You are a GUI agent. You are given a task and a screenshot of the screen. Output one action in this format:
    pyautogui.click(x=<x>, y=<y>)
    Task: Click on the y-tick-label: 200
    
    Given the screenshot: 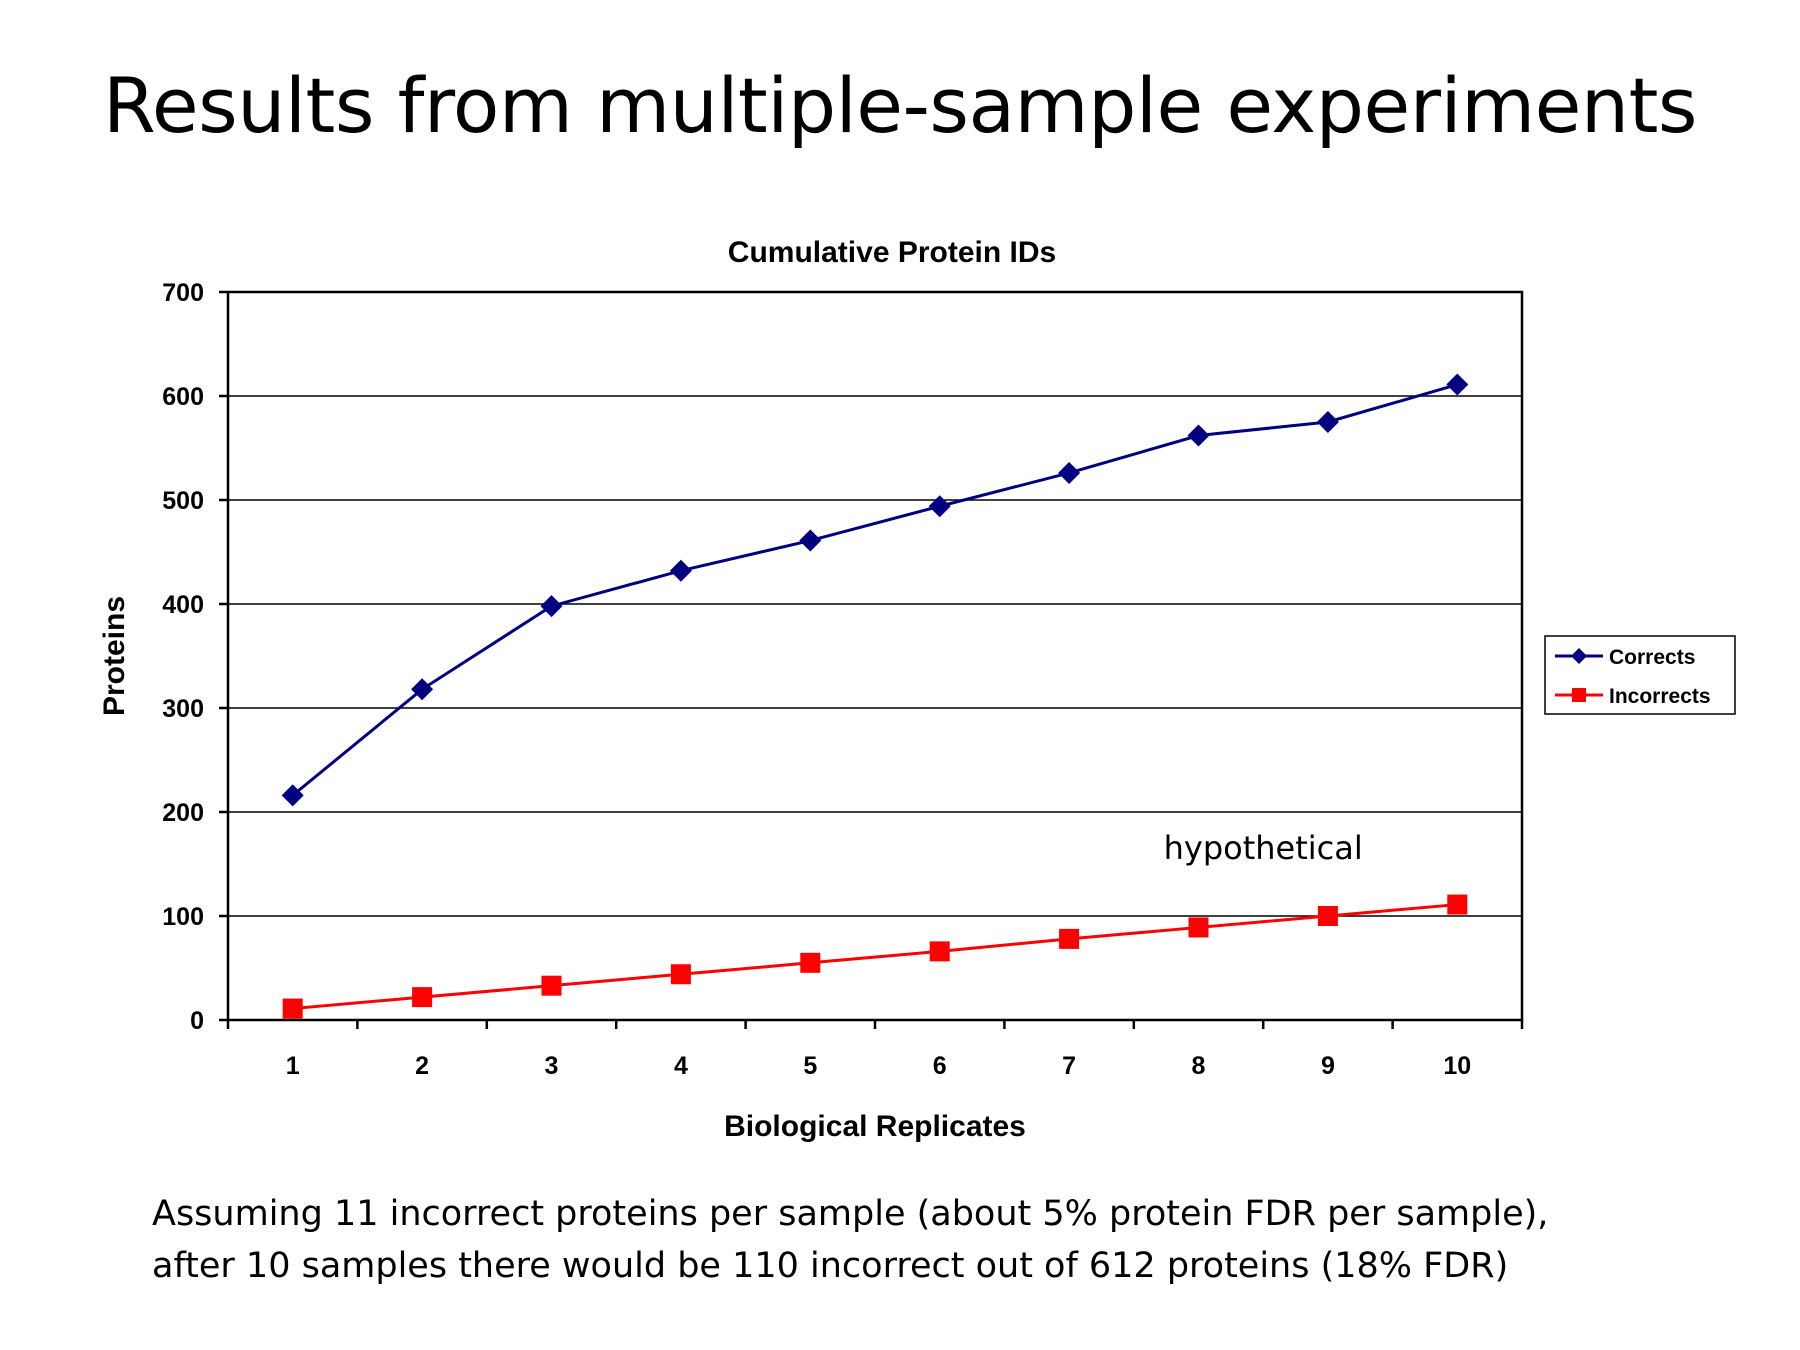 What is the action you would take?
    pyautogui.click(x=183, y=813)
    